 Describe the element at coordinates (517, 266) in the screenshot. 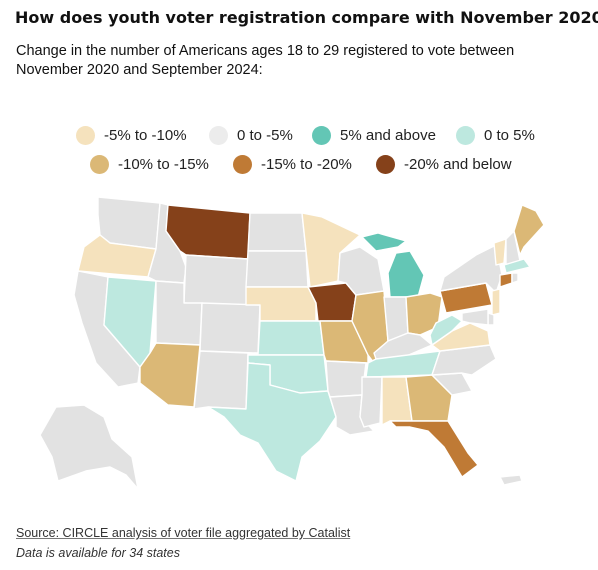

I see `state-MA` at that location.